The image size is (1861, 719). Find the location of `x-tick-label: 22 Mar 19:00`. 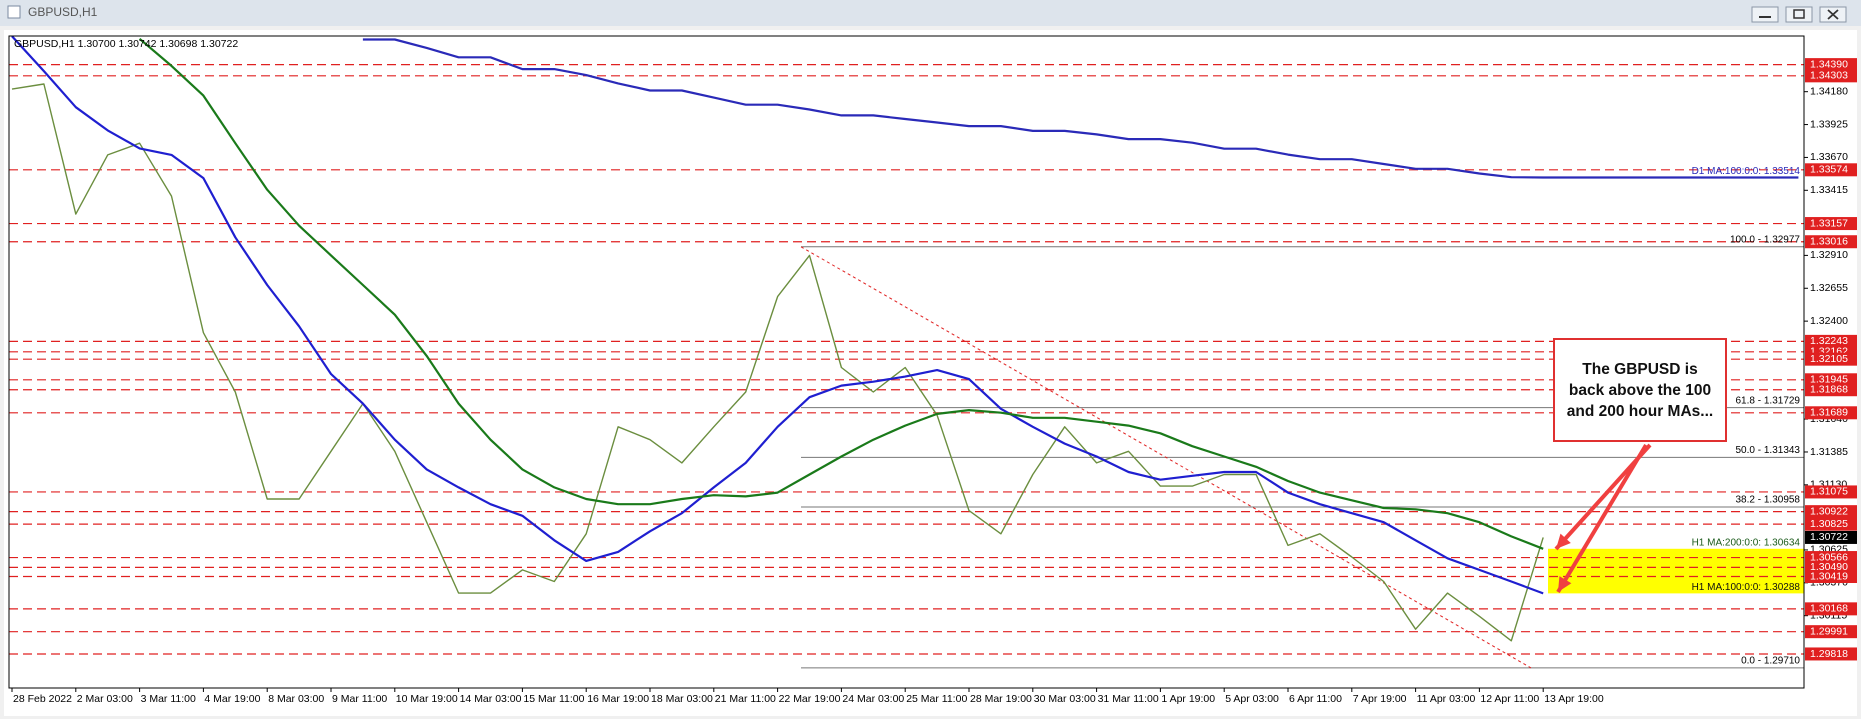

x-tick-label: 22 Mar 19:00 is located at coordinates (810, 699).